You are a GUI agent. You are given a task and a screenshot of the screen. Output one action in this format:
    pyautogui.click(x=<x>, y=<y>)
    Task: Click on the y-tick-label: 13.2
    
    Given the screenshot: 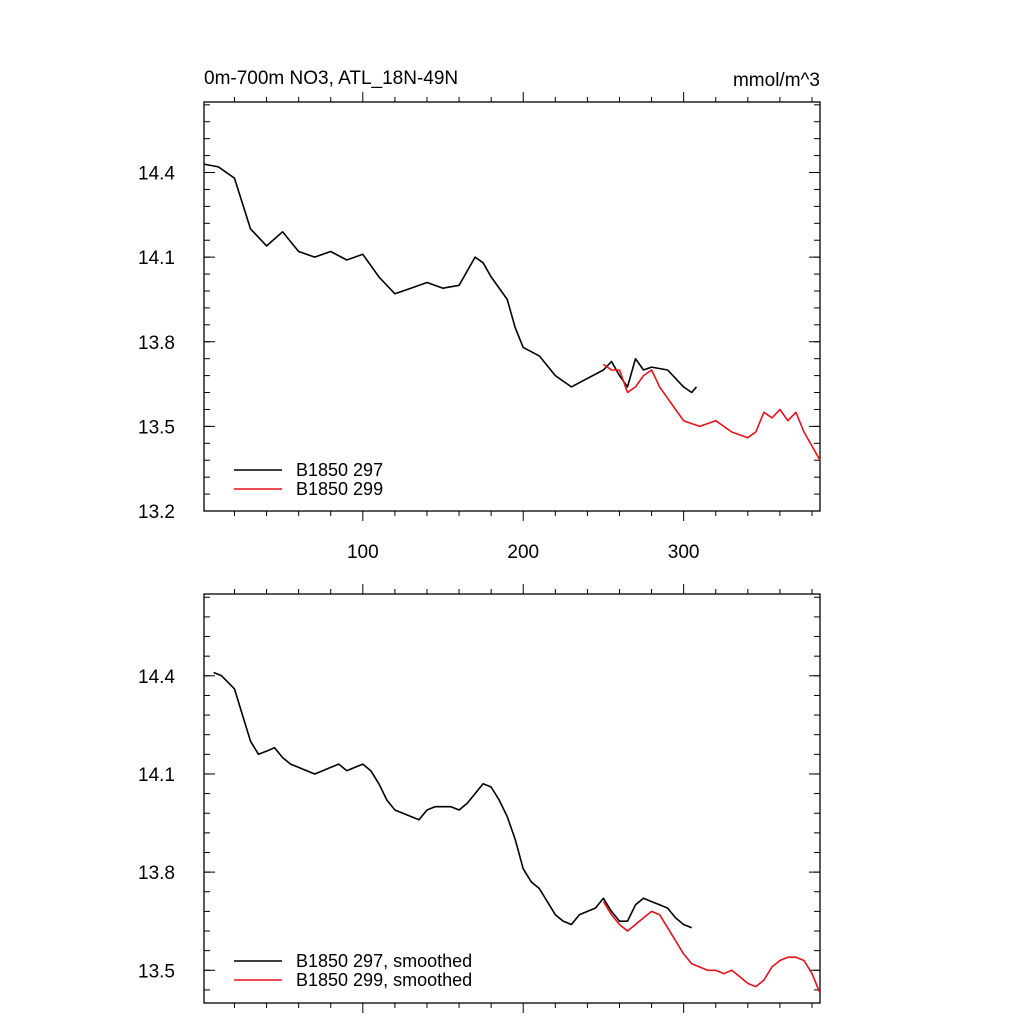 What is the action you would take?
    pyautogui.click(x=156, y=512)
    